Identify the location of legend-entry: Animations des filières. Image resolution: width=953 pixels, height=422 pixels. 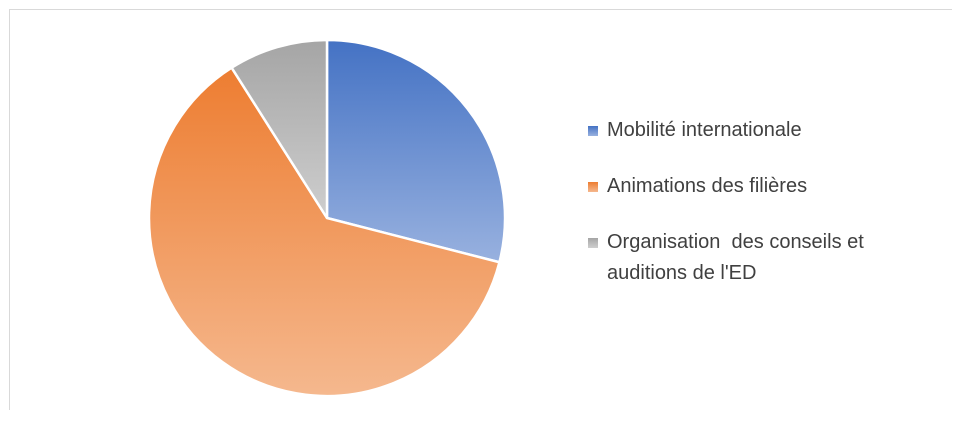
(768, 186).